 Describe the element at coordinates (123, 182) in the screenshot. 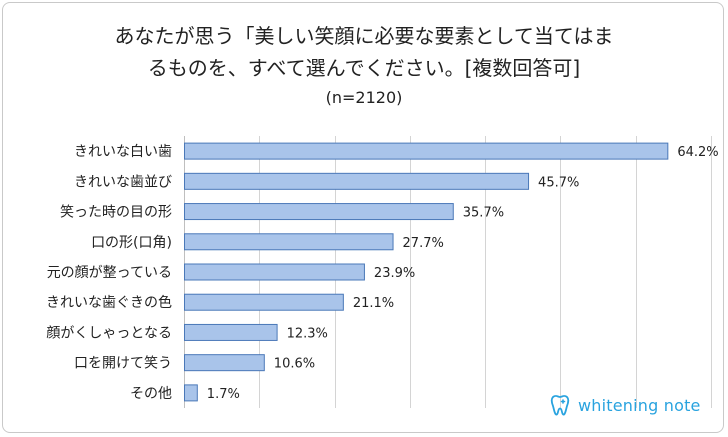

I see `category-label: きれいな歯並び` at that location.